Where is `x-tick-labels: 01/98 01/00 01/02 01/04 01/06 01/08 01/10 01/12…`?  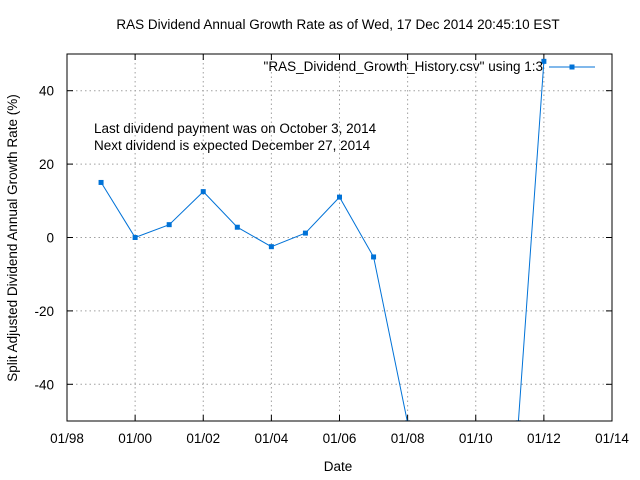
x-tick-labels: 01/98 01/00 01/02 01/04 01/06 01/08 01/10 01/12… is located at coordinates (339, 438).